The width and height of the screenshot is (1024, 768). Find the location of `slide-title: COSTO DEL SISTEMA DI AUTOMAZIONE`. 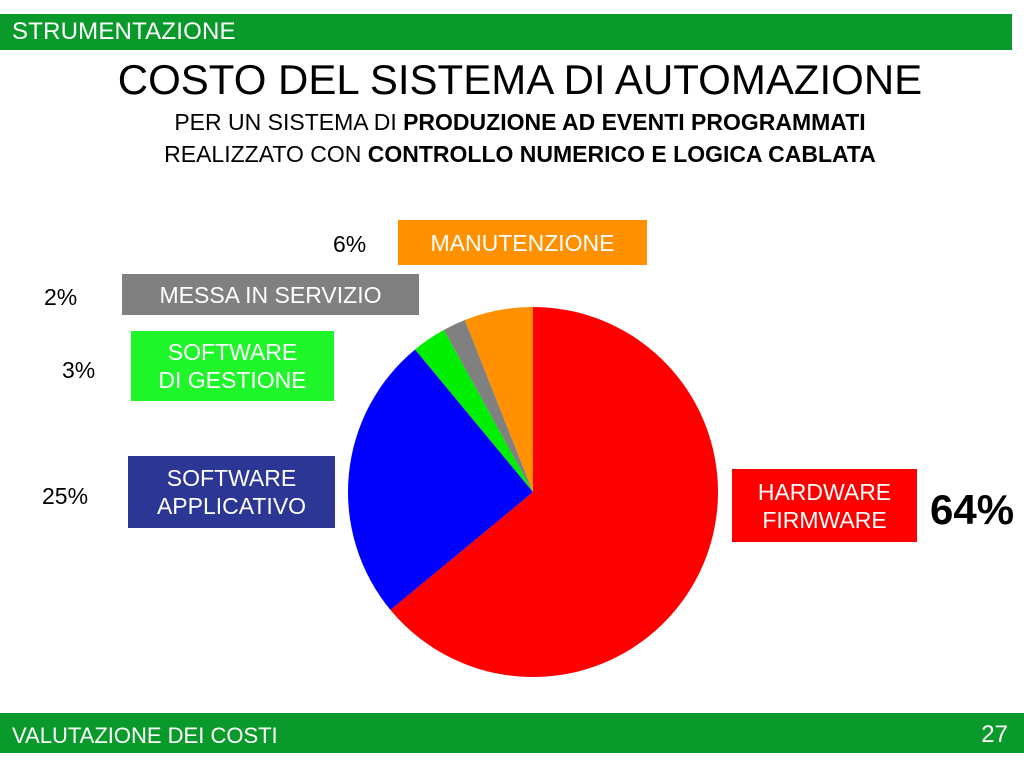

slide-title: COSTO DEL SISTEMA DI AUTOMAZIONE is located at coordinates (520, 79).